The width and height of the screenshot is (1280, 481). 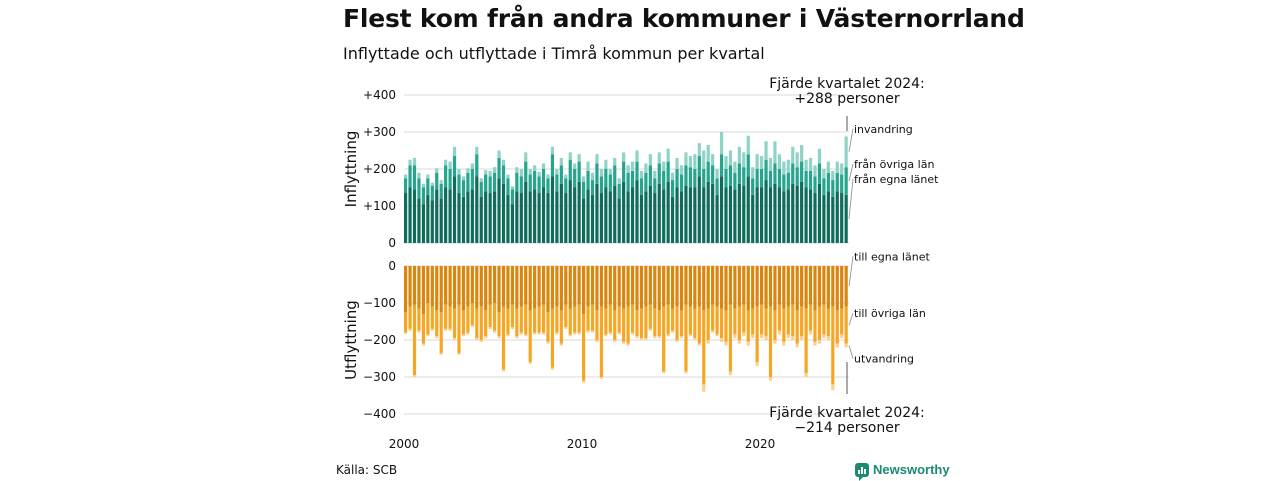 I want to click on series-label: från egna länet, so click(x=896, y=179).